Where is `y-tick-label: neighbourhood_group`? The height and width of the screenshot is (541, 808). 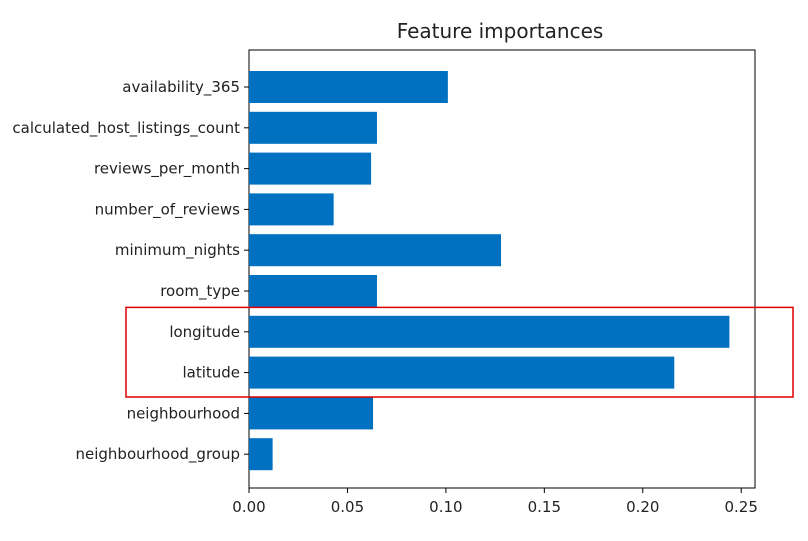
y-tick-label: neighbourhood_group is located at coordinates (158, 454).